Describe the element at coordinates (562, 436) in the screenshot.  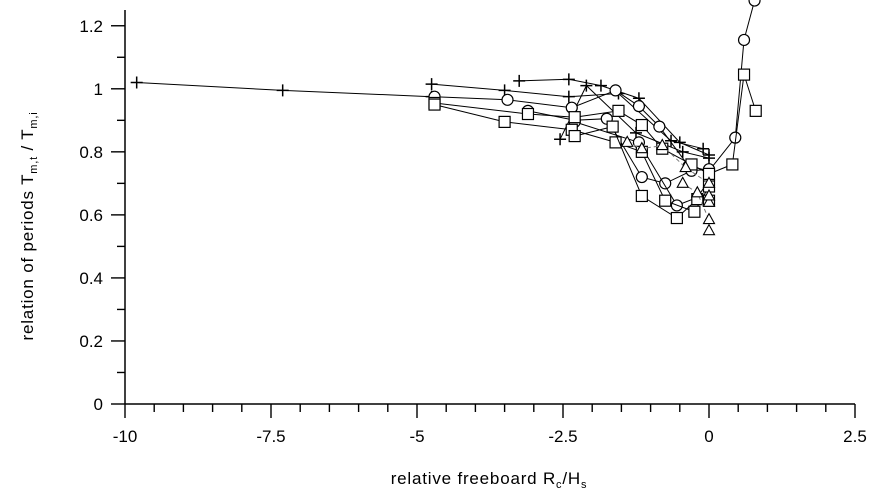
I see `x-tick-label: -2.5` at that location.